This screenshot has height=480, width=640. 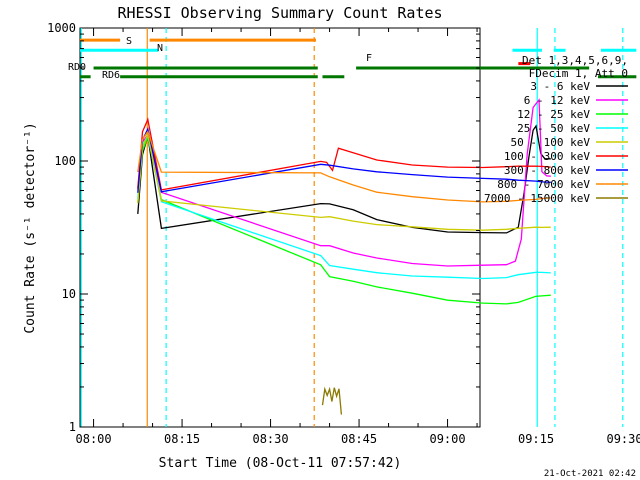 What do you see at coordinates (270, 439) in the screenshot?
I see `x-tick-label-2: 08:30` at bounding box center [270, 439].